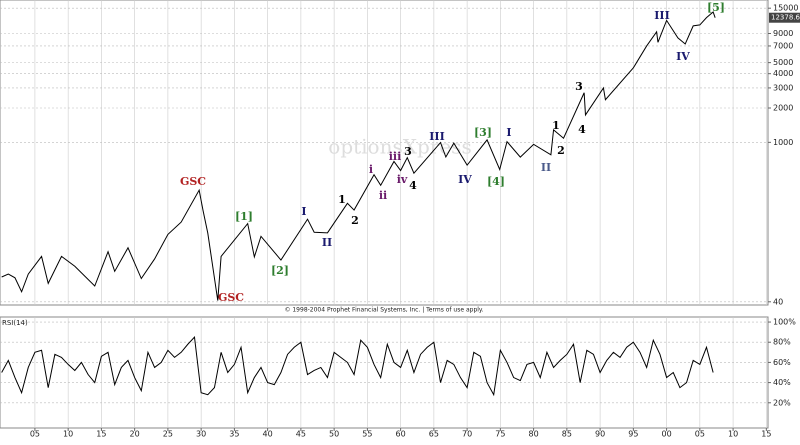  Describe the element at coordinates (782, 402) in the screenshot. I see `y-tick-label: 20%` at that location.